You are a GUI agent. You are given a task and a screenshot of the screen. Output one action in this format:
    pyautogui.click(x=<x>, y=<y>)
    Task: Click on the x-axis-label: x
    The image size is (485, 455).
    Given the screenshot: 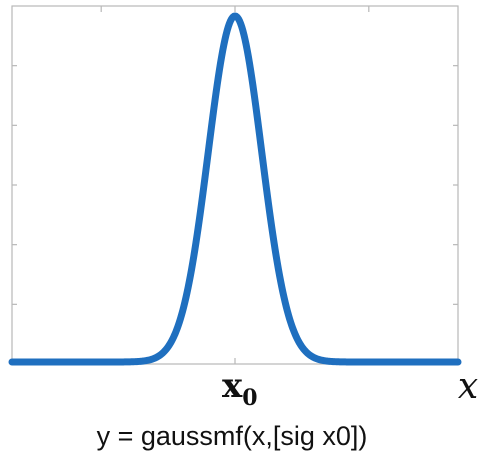 What is the action you would take?
    pyautogui.click(x=468, y=386)
    